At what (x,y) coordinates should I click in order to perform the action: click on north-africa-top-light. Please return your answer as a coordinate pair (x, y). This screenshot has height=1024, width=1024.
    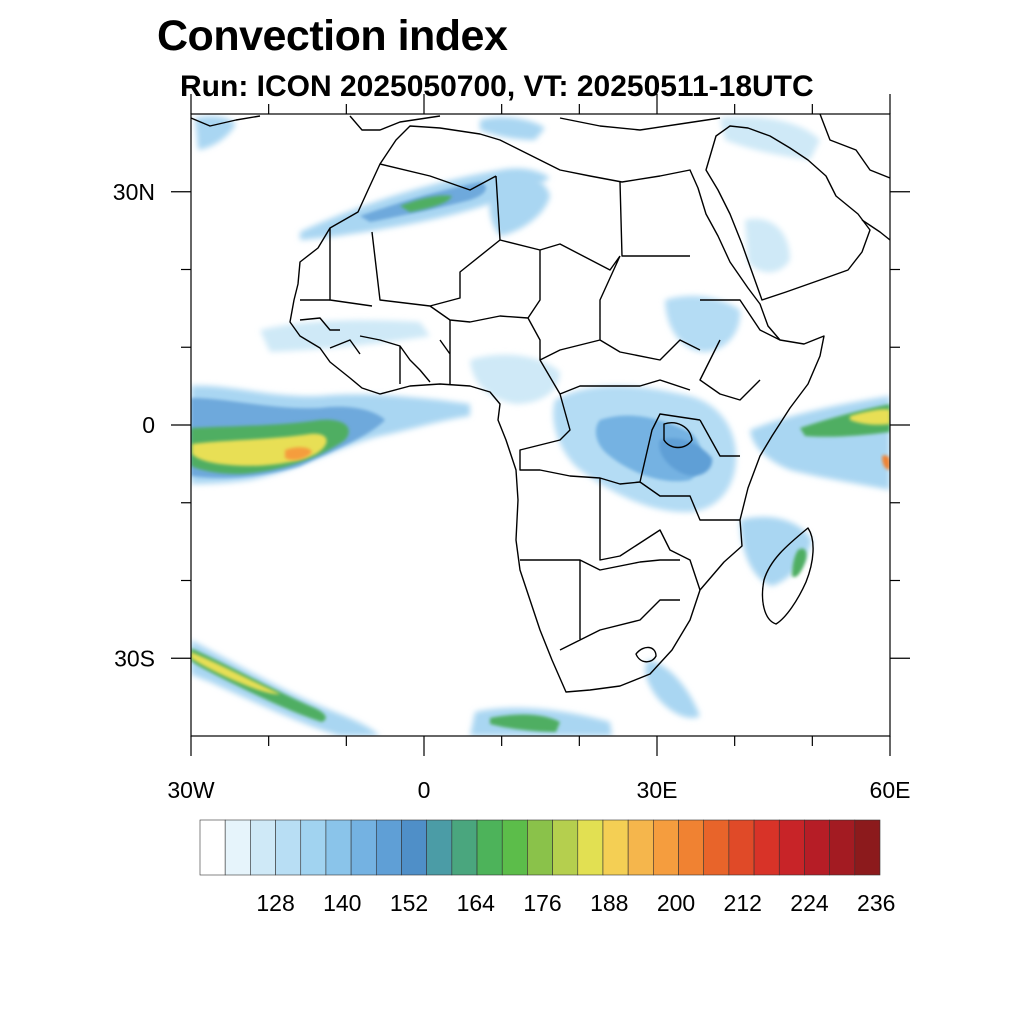
    Looking at the image, I should click on (512, 128).